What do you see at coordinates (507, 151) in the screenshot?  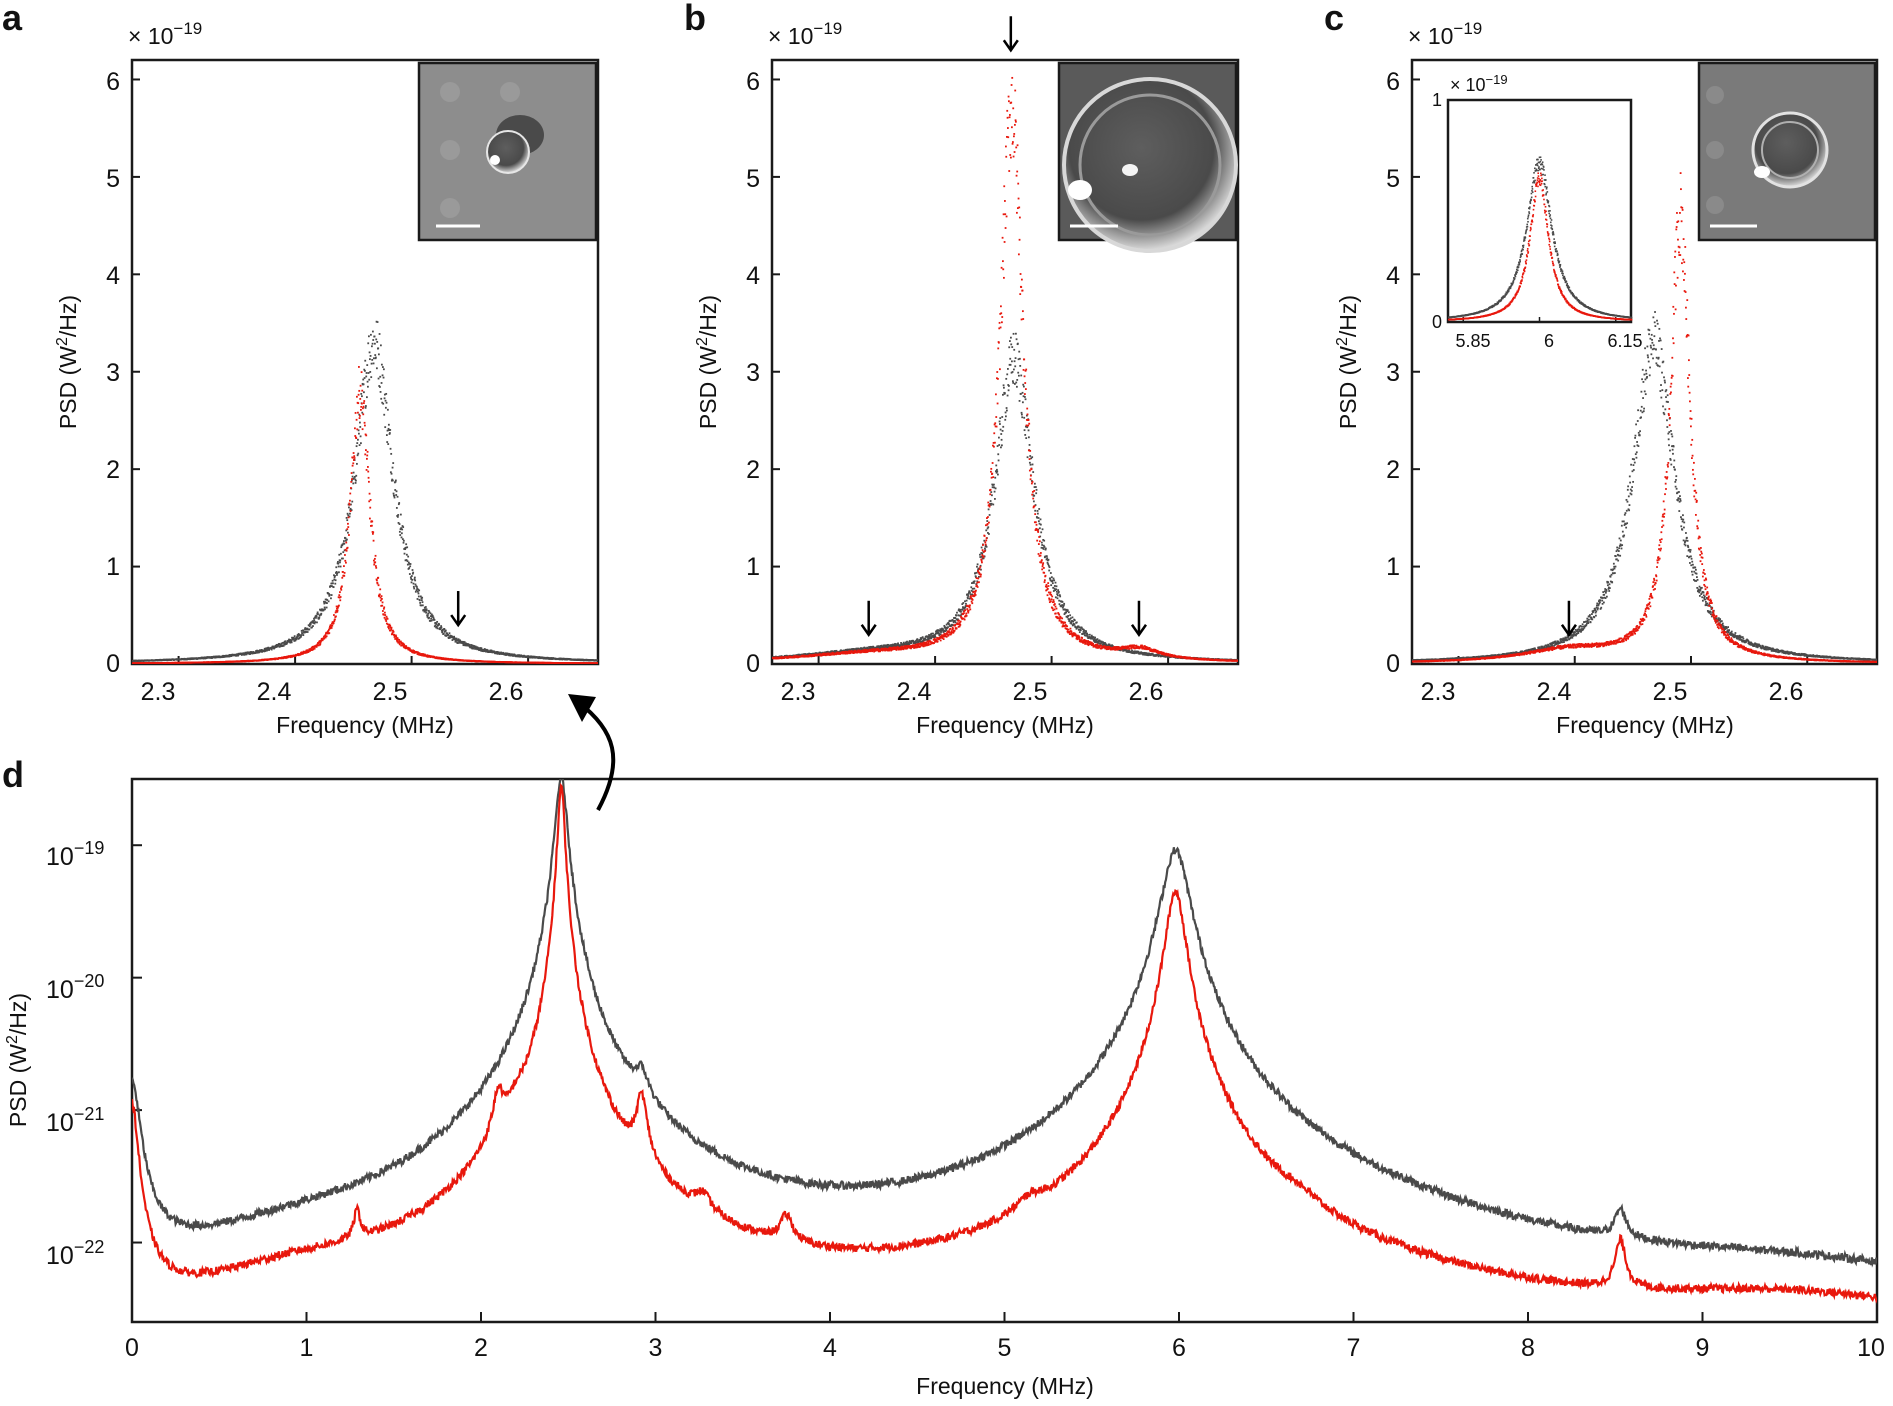 I see `inset-image-a` at bounding box center [507, 151].